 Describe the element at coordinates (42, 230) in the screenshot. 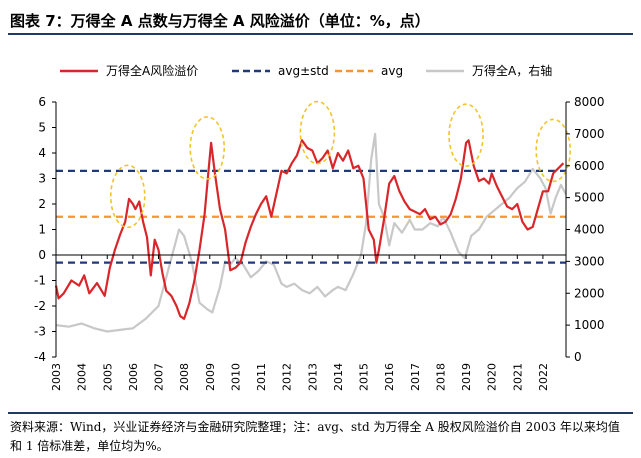

I see `y-left-tick-label: 1` at that location.